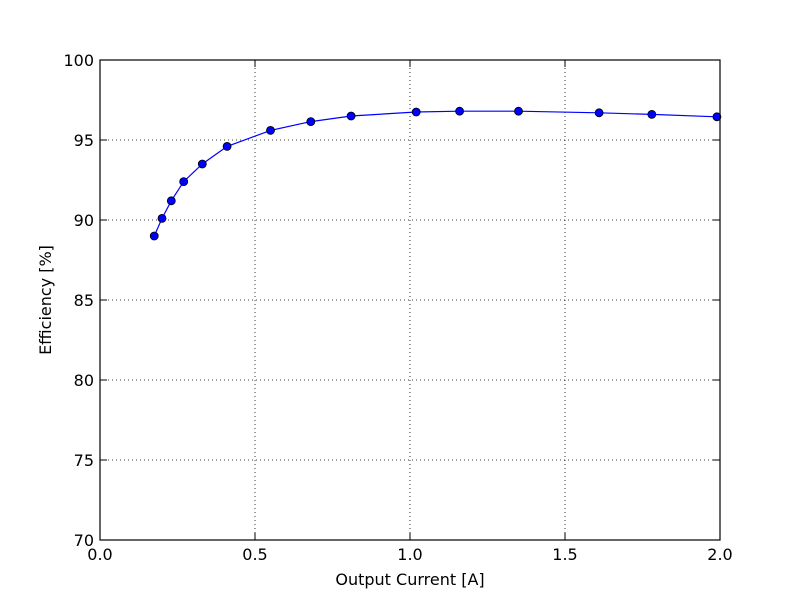  I want to click on y-tick-label: 80, so click(84, 380).